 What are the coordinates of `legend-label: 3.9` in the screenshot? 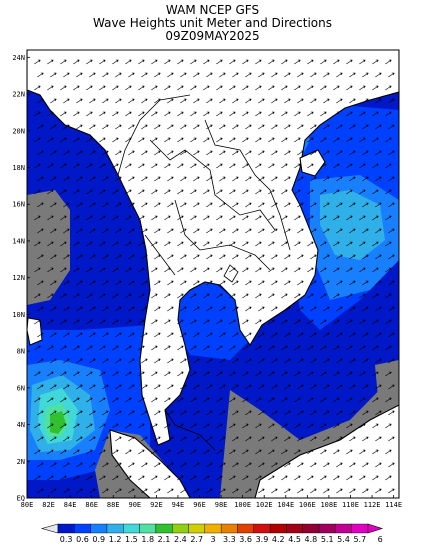 It's located at (262, 539).